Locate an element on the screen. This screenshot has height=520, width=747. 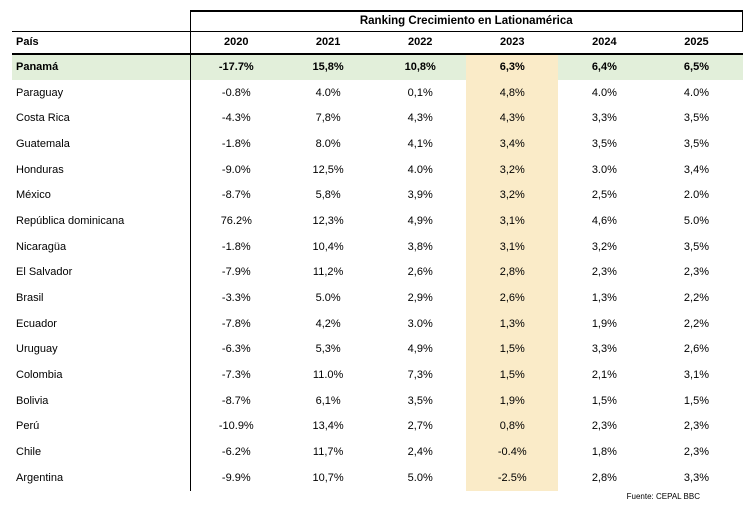
table-row-honduras: Honduras -9.0% 12,5% 4.0% 3,2% 3.0% 3,4% is located at coordinates (377, 169).